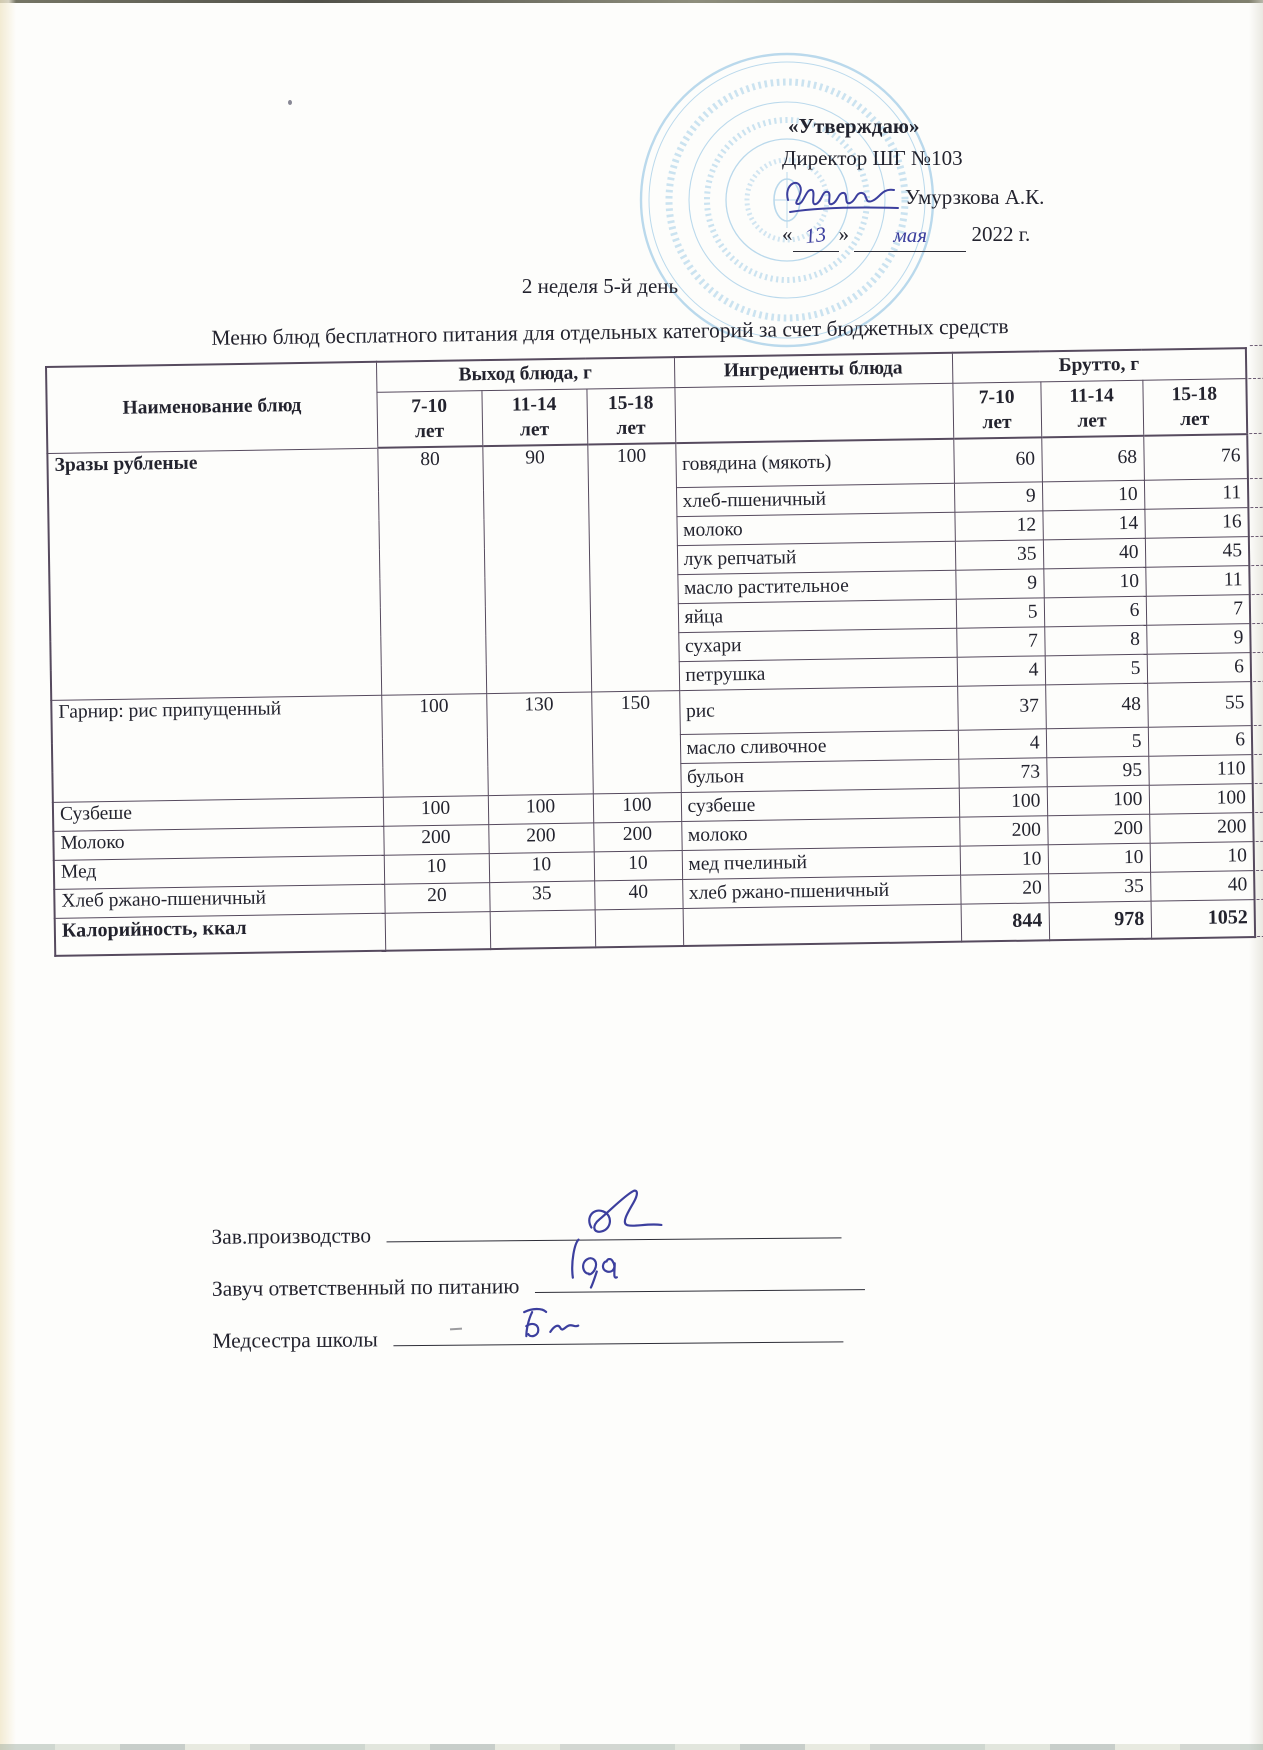 The height and width of the screenshot is (1750, 1263). Describe the element at coordinates (1099, 365) in the screenshot. I see `header-brutto: Брутто, г` at that location.